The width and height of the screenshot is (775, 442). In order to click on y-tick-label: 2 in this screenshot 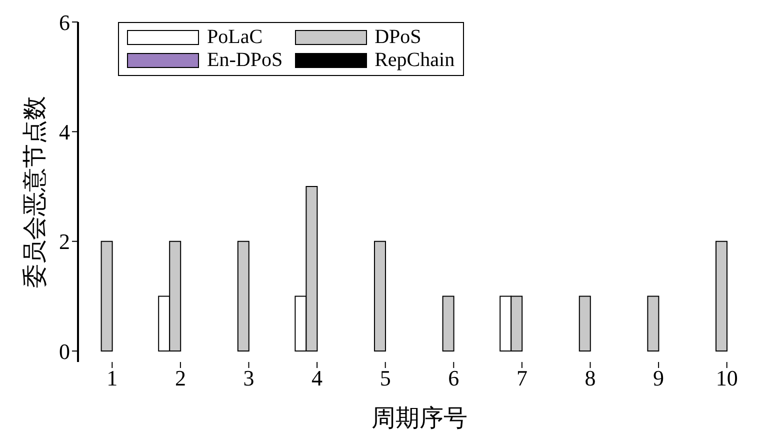, I will do `click(64, 241)`.